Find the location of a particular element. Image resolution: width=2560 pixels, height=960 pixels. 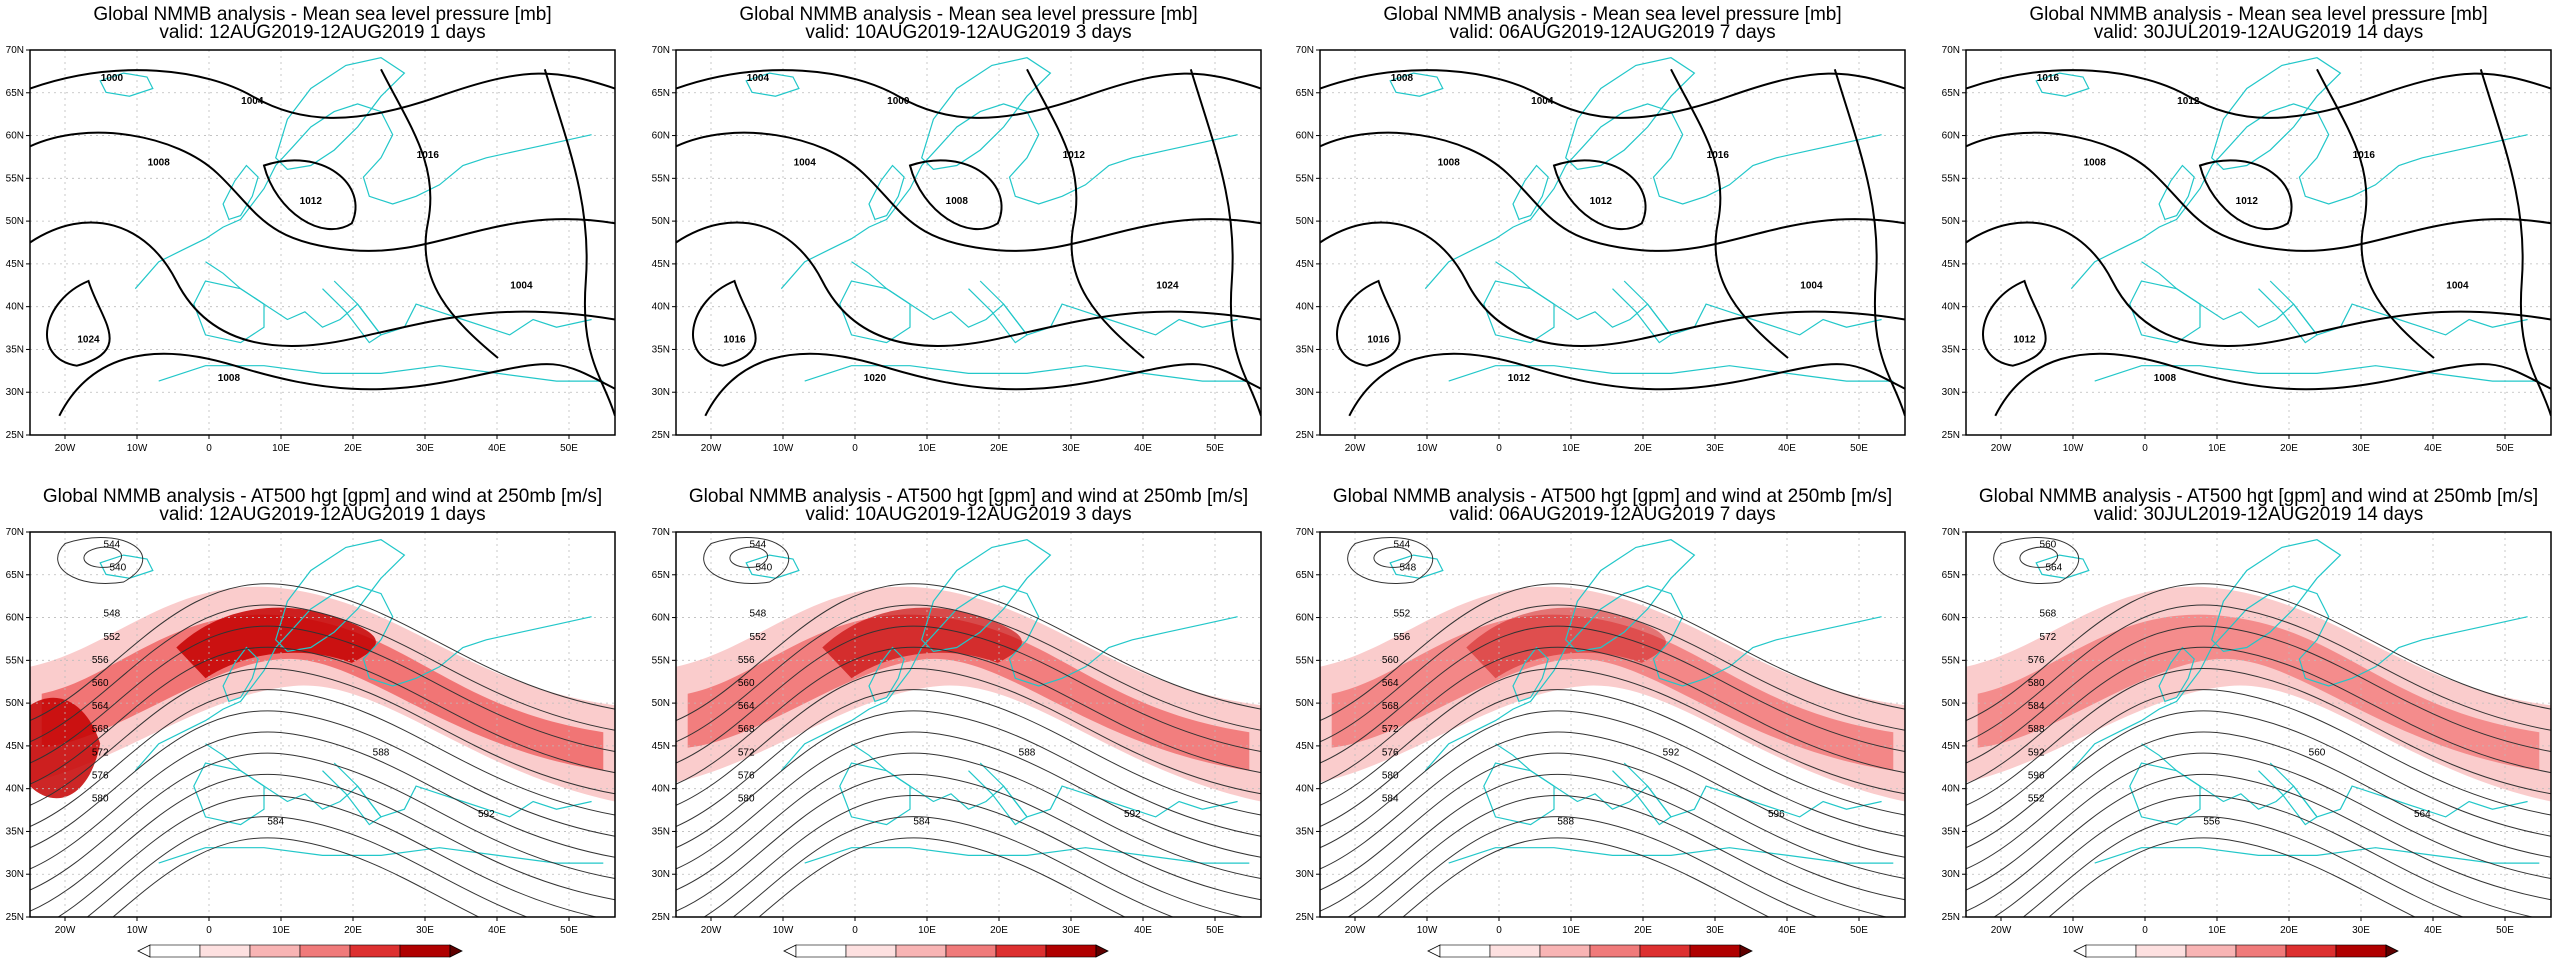

contour-label: 1024 is located at coordinates (1167, 286).